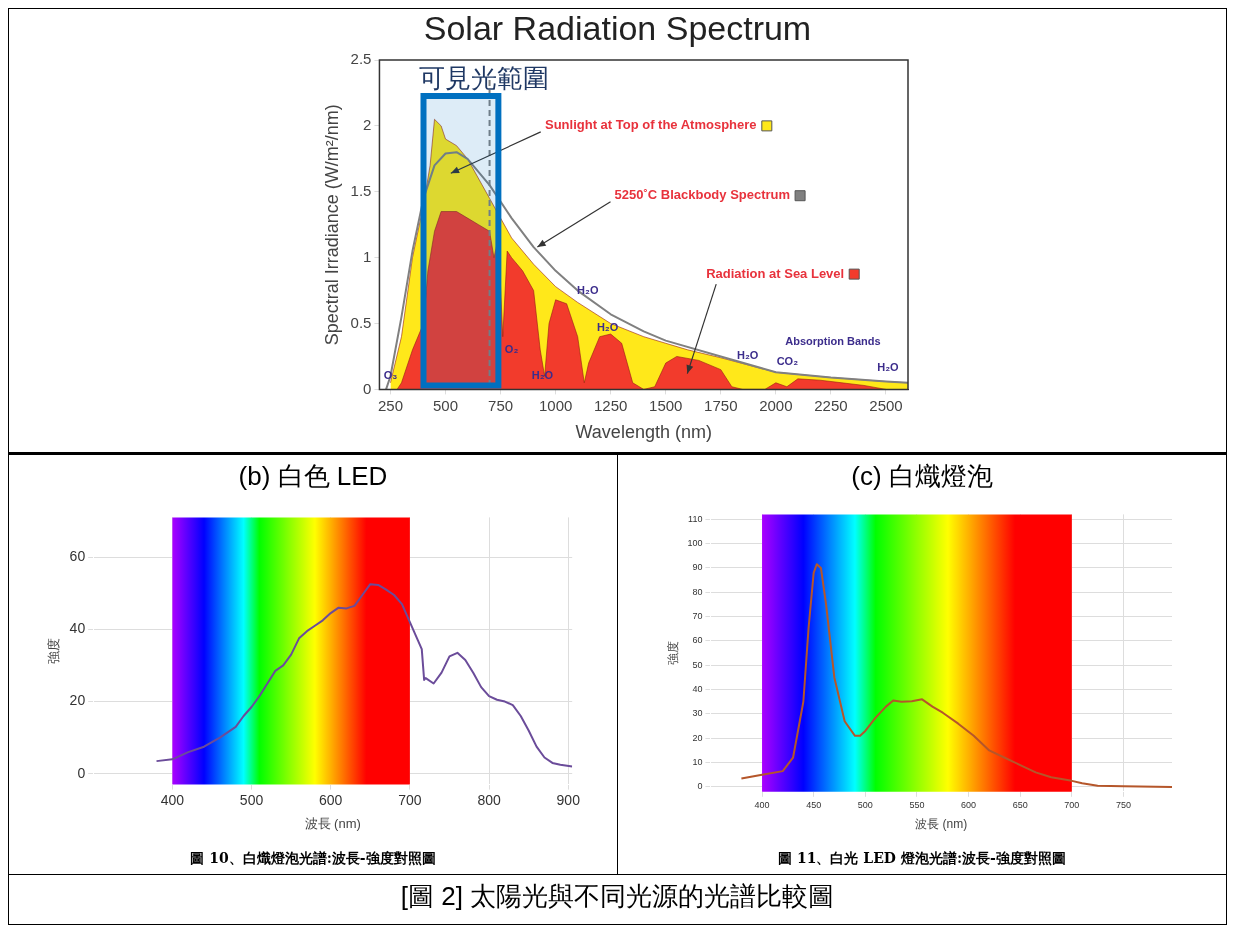 Image resolution: width=1235 pixels, height=945 pixels. I want to click on x-tick-label: 2000, so click(775, 405).